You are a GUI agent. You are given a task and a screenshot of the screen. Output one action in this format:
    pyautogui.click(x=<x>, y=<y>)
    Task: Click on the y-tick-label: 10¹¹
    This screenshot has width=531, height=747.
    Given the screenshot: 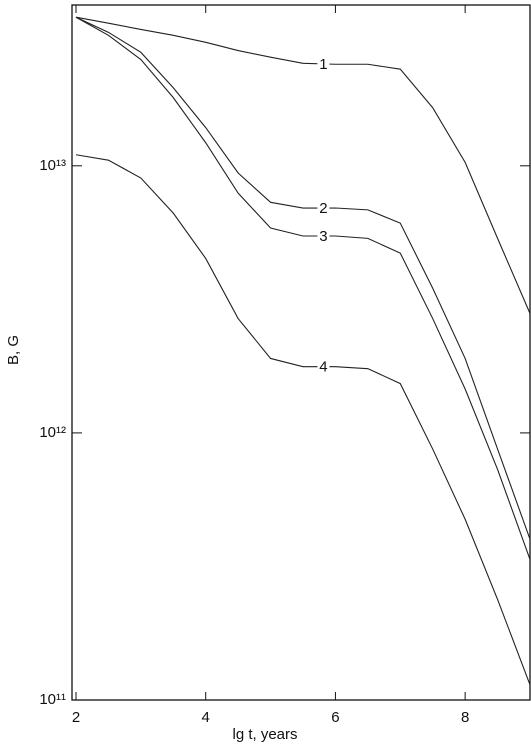 What is the action you would take?
    pyautogui.click(x=52, y=699)
    